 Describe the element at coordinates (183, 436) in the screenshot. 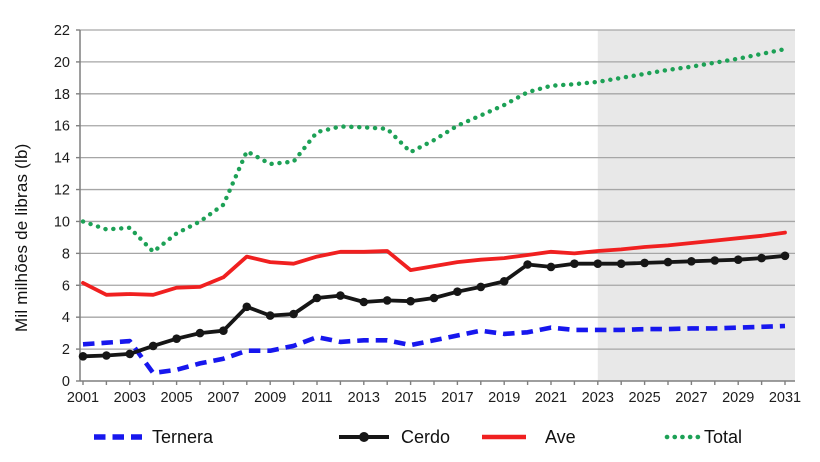

I see `legend-label-ternera: Ternera` at that location.